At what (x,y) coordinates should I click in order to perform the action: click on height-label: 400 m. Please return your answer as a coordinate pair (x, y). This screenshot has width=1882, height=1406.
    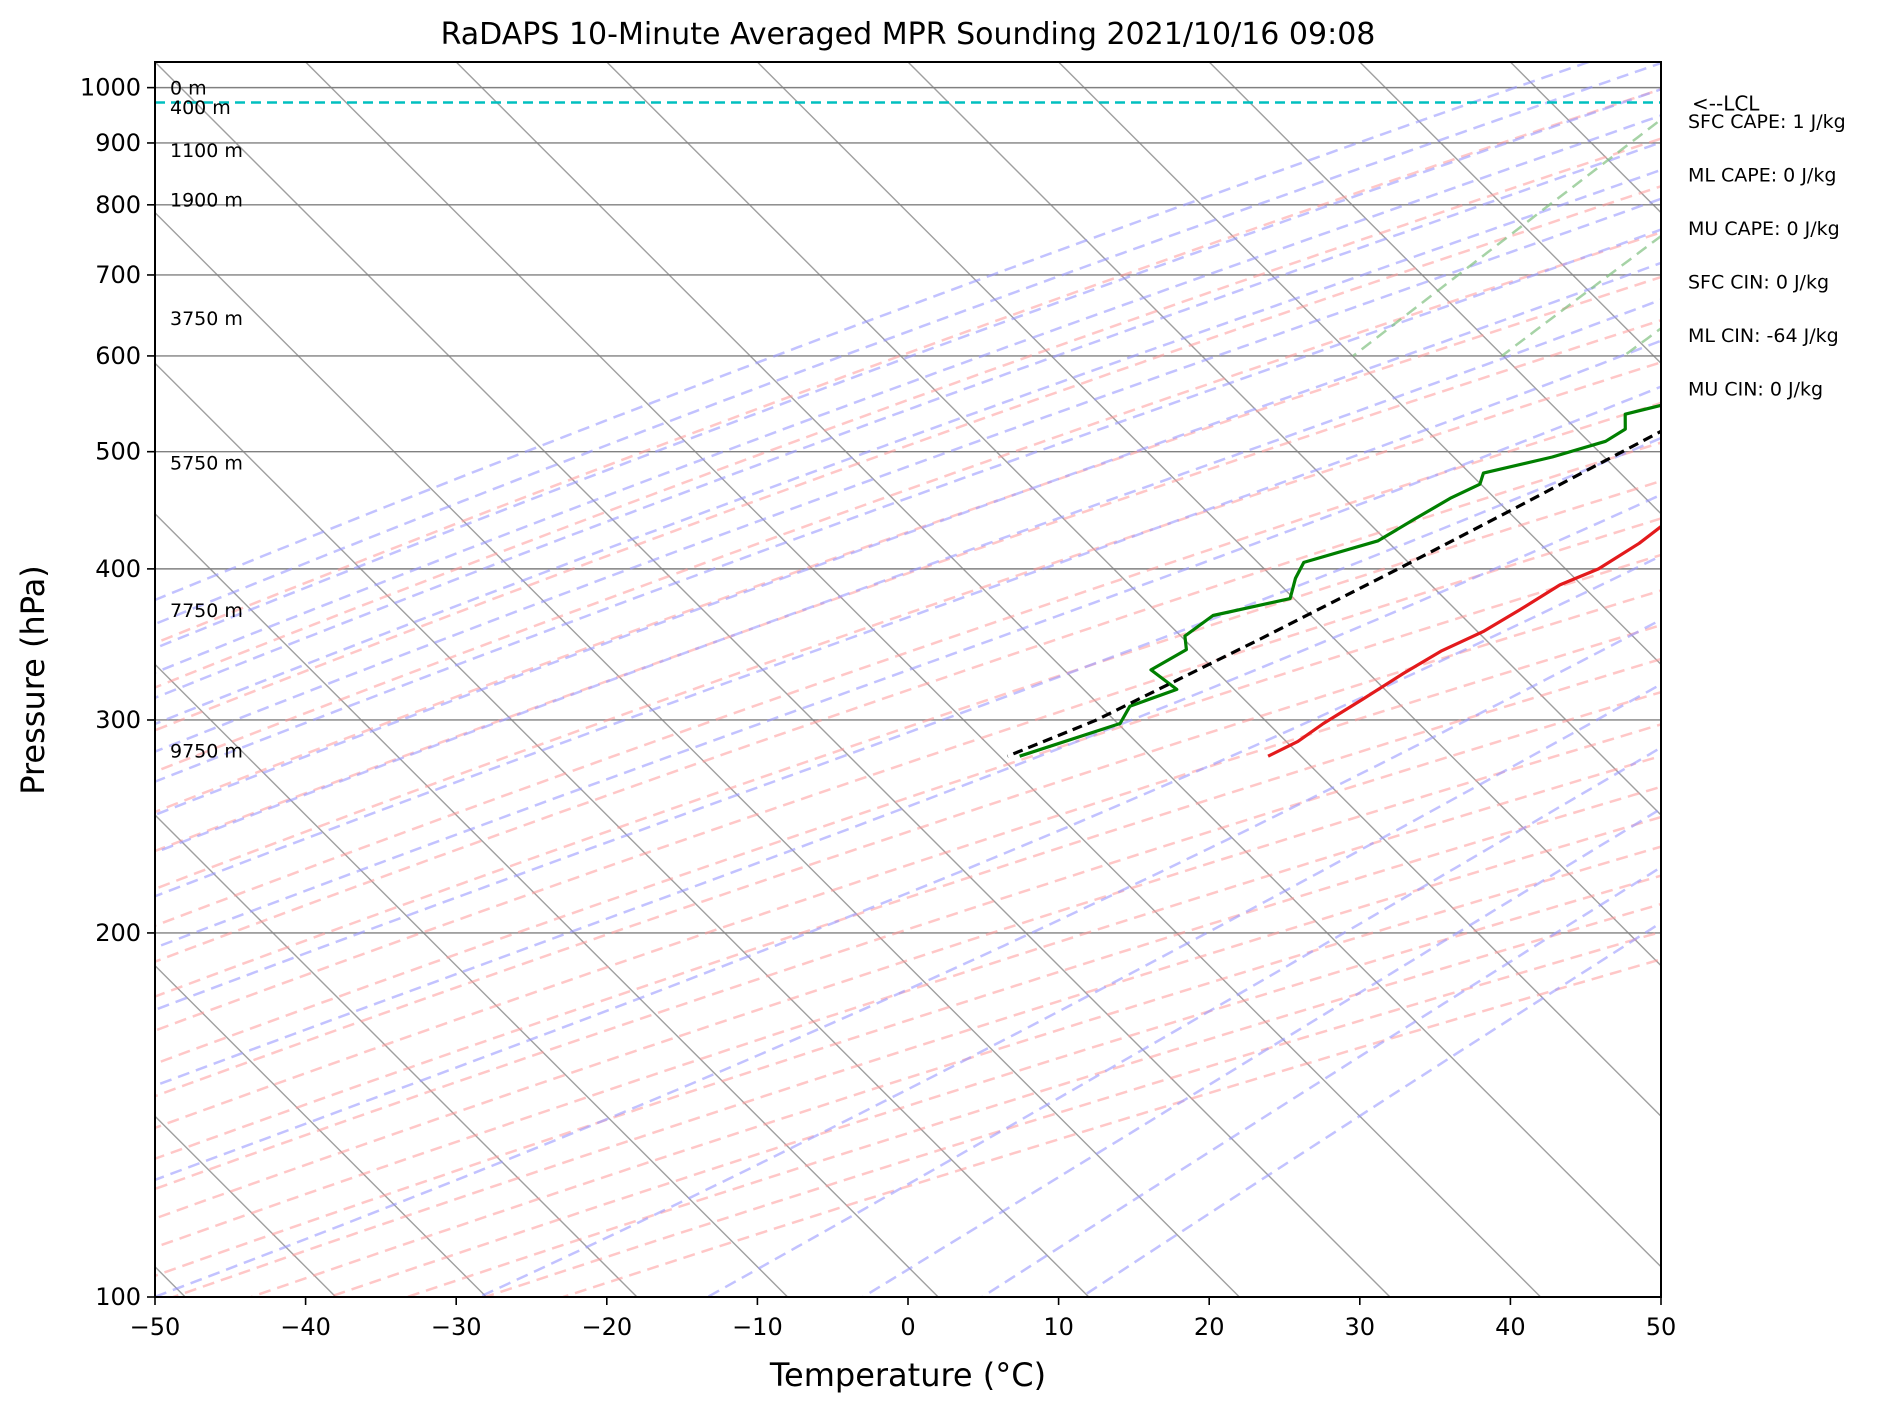
    Looking at the image, I should click on (200, 108).